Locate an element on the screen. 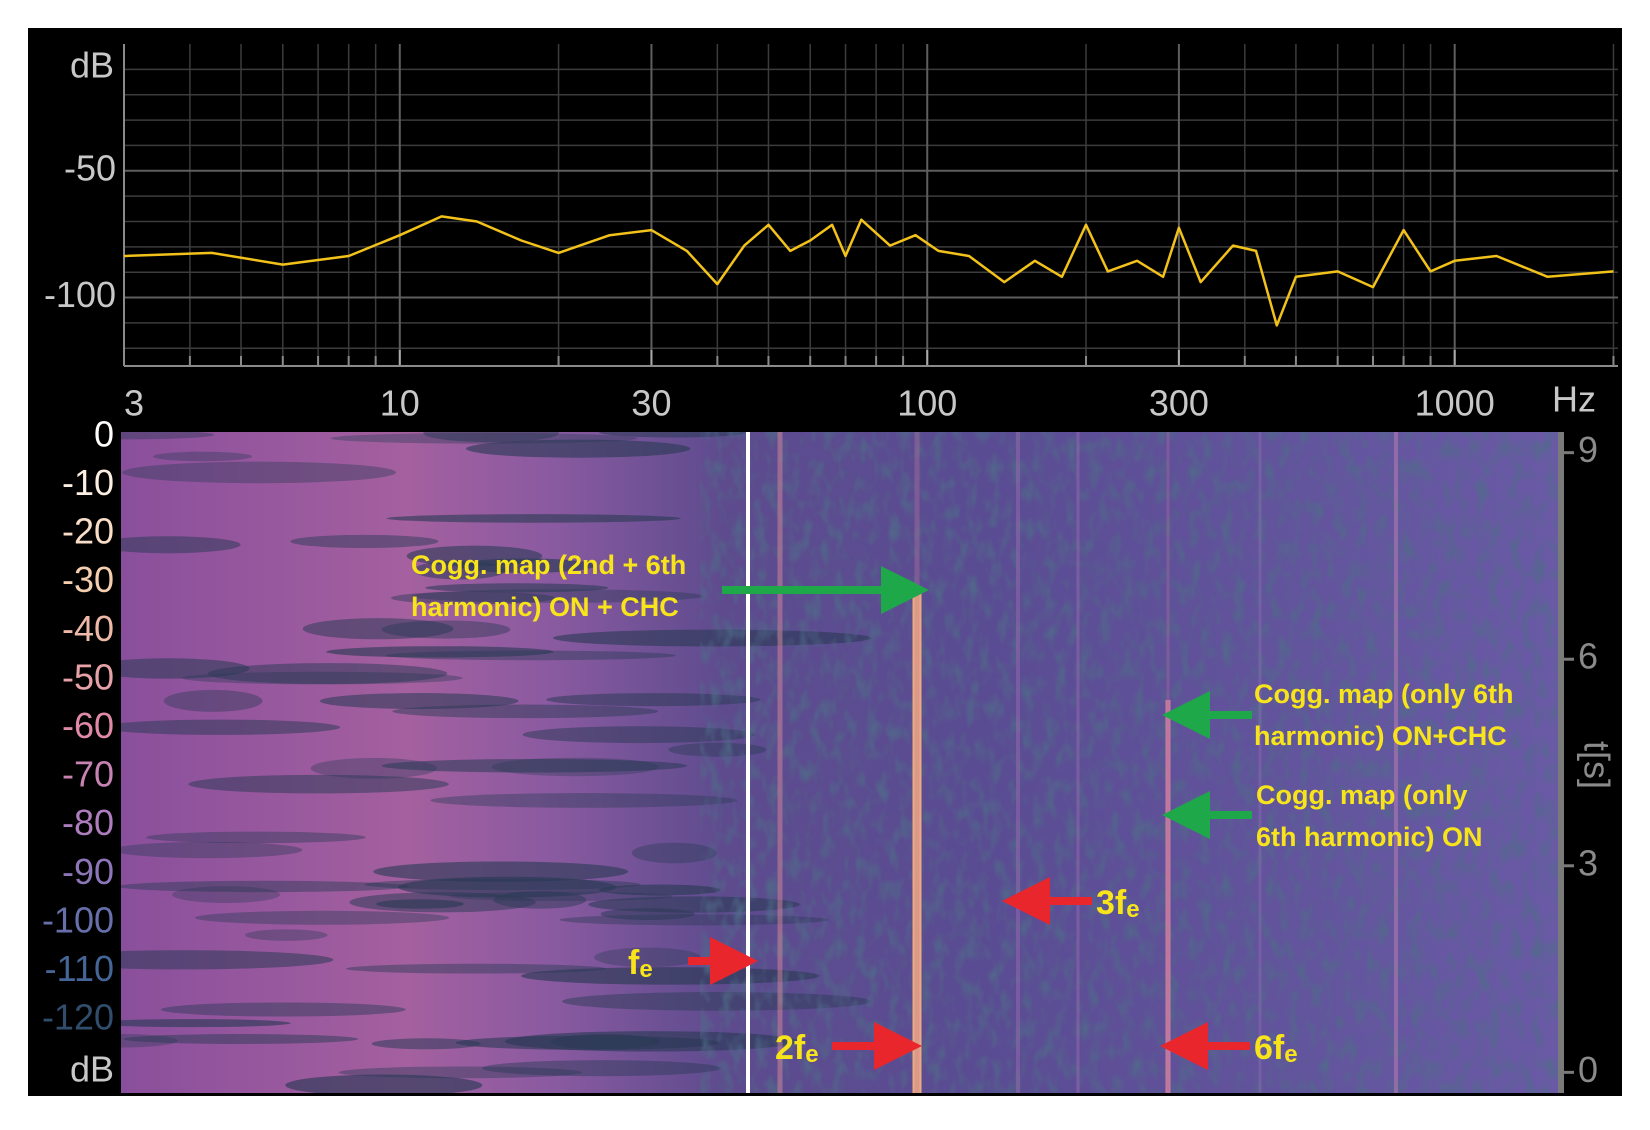 The image size is (1650, 1130). annotation-text: Cogg. map (only 6th is located at coordinates (1384, 694).